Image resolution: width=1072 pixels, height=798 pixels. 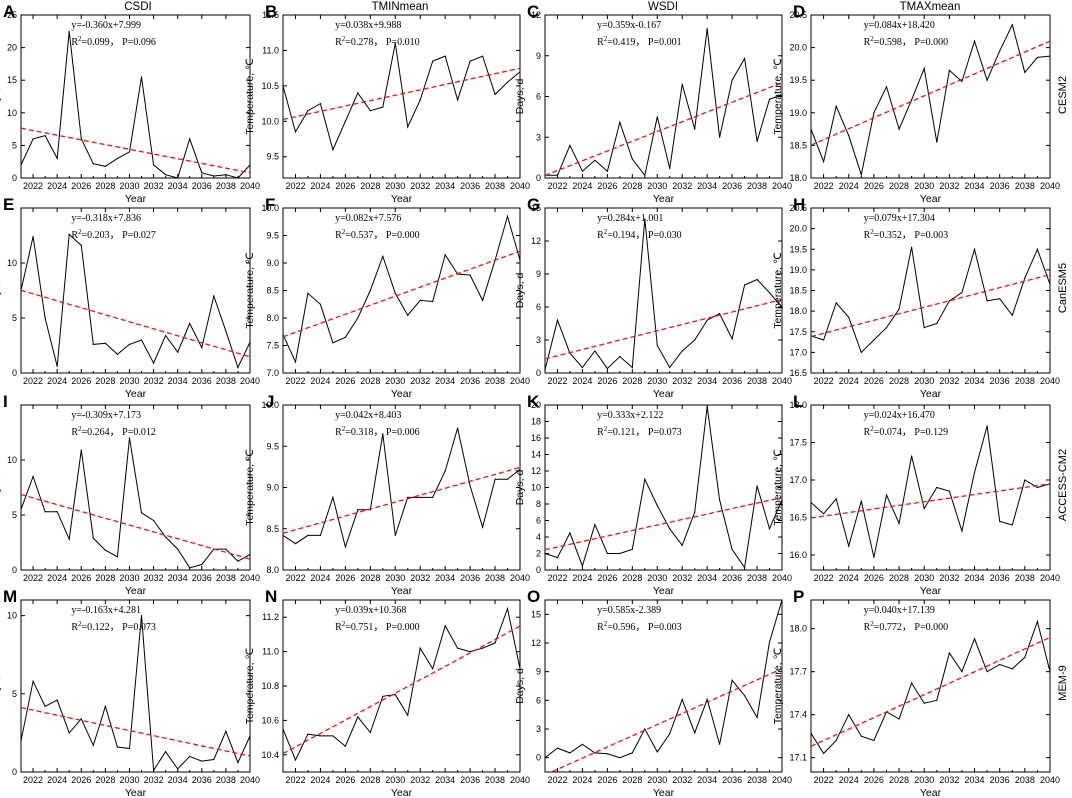 What do you see at coordinates (778, 487) in the screenshot?
I see `y-axis-title: Temperature, ℃` at bounding box center [778, 487].